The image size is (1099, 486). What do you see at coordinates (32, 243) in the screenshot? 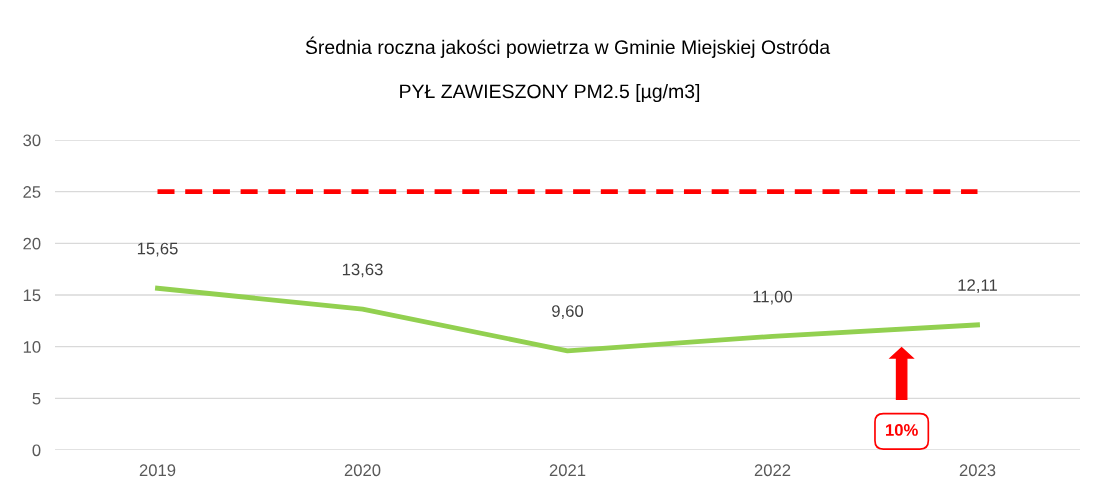
I see `y-tick-label: 20` at bounding box center [32, 243].